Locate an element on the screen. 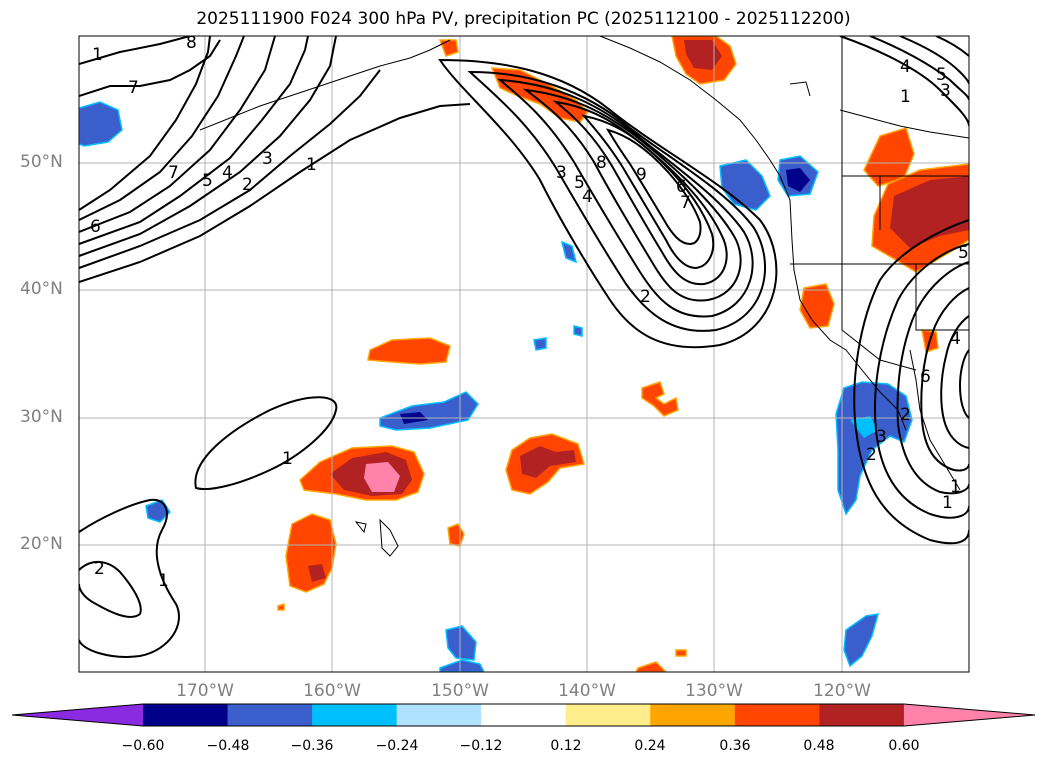 The width and height of the screenshot is (1047, 765). lon-label-170w: 170°W is located at coordinates (205, 691).